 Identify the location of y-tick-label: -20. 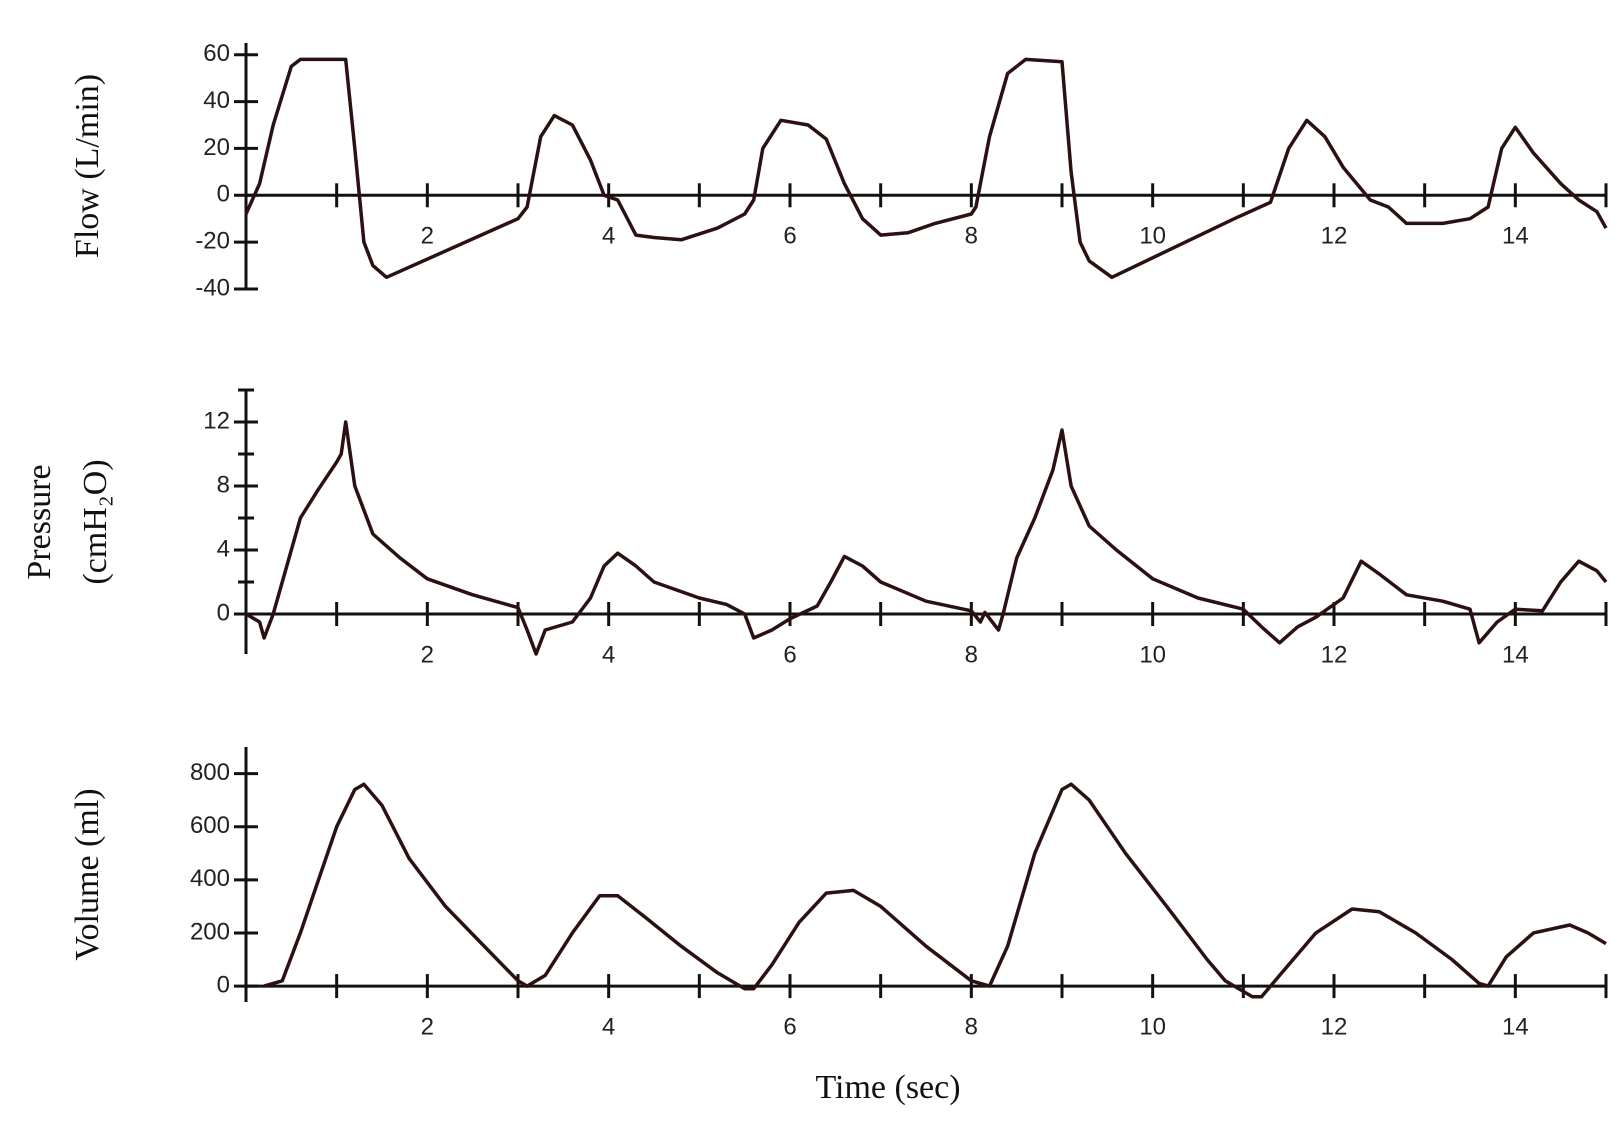
(212, 240).